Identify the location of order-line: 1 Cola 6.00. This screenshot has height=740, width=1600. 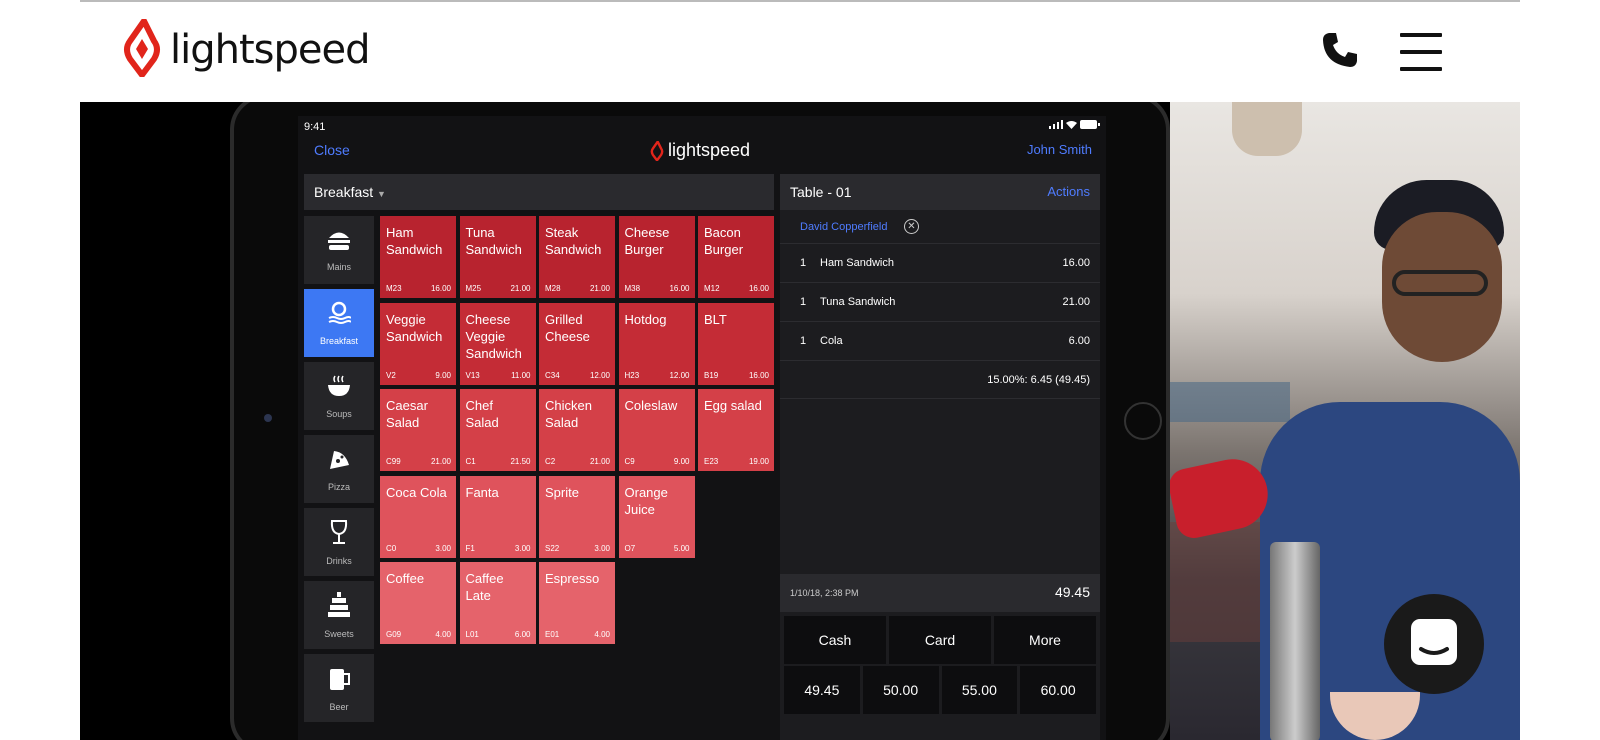
(940, 341).